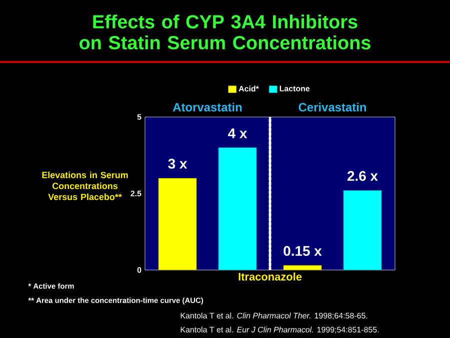  I want to click on chart-title: Effects of CYP 3A4 Inhibitors on Statin Serum Concentrations, so click(225, 32).